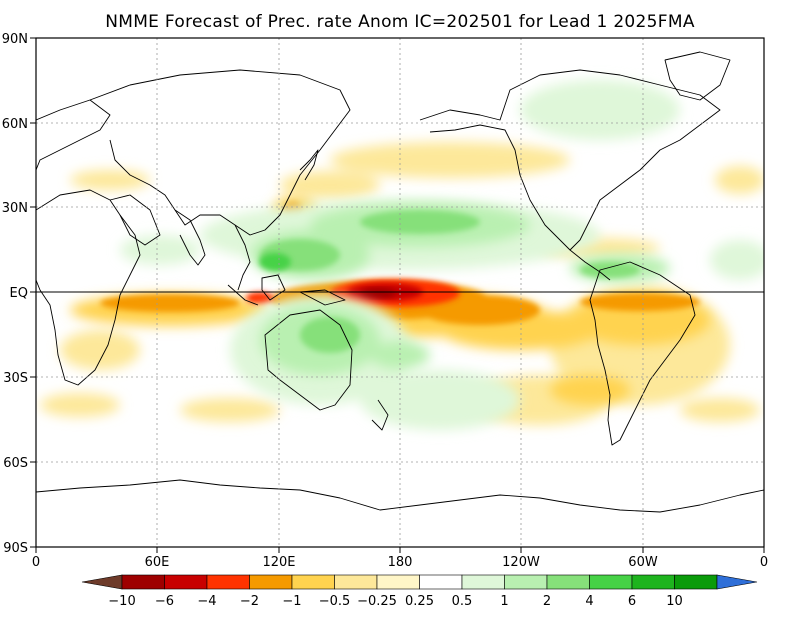  Describe the element at coordinates (15, 378) in the screenshot. I see `lat-label: 30S` at that location.